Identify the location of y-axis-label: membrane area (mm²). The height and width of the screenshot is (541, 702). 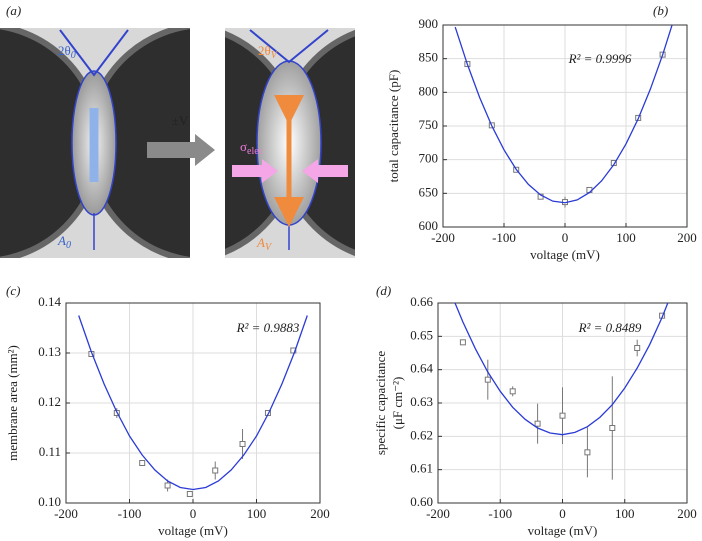
(12, 403).